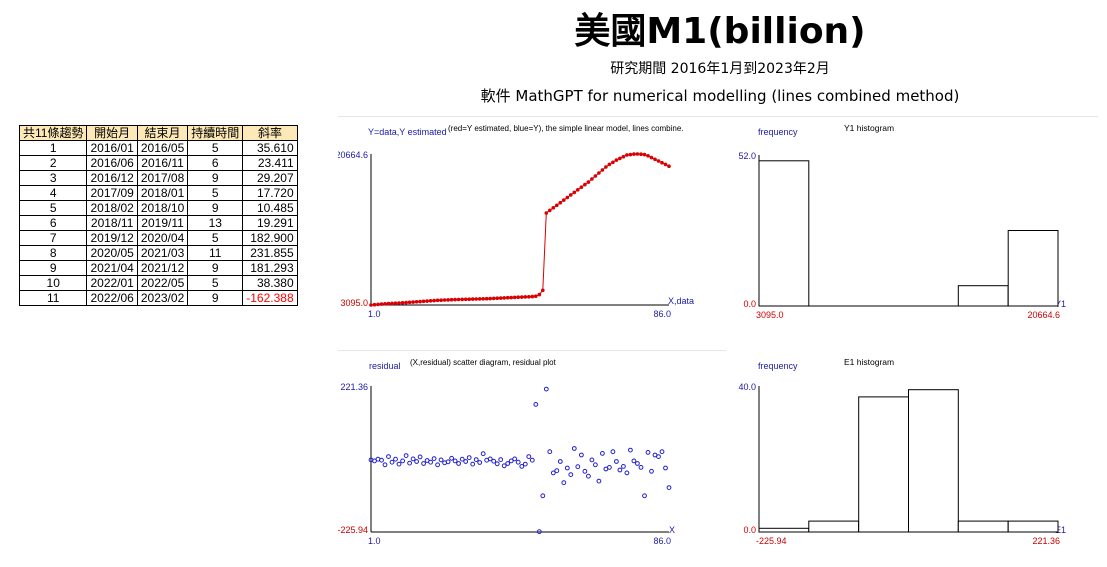 This screenshot has width=1107, height=567. Describe the element at coordinates (162, 163) in the screenshot. I see `end-month-cell: 2016/11` at that location.